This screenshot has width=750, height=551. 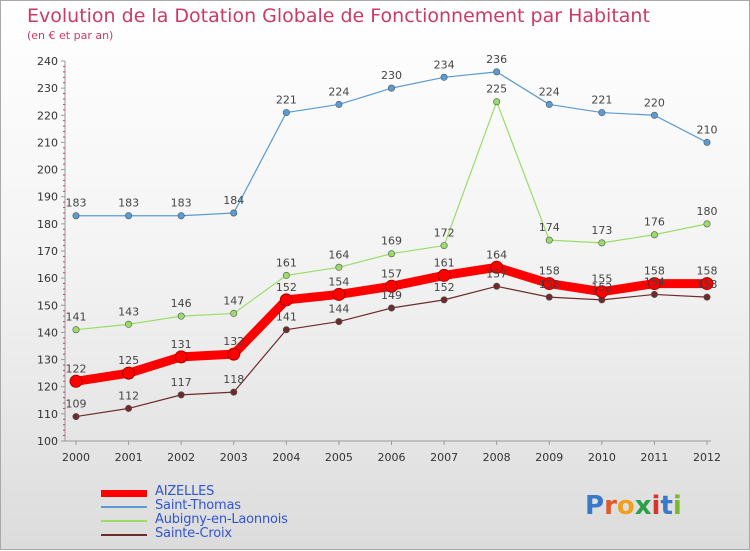 What do you see at coordinates (181, 303) in the screenshot?
I see `data-label: 146` at bounding box center [181, 303].